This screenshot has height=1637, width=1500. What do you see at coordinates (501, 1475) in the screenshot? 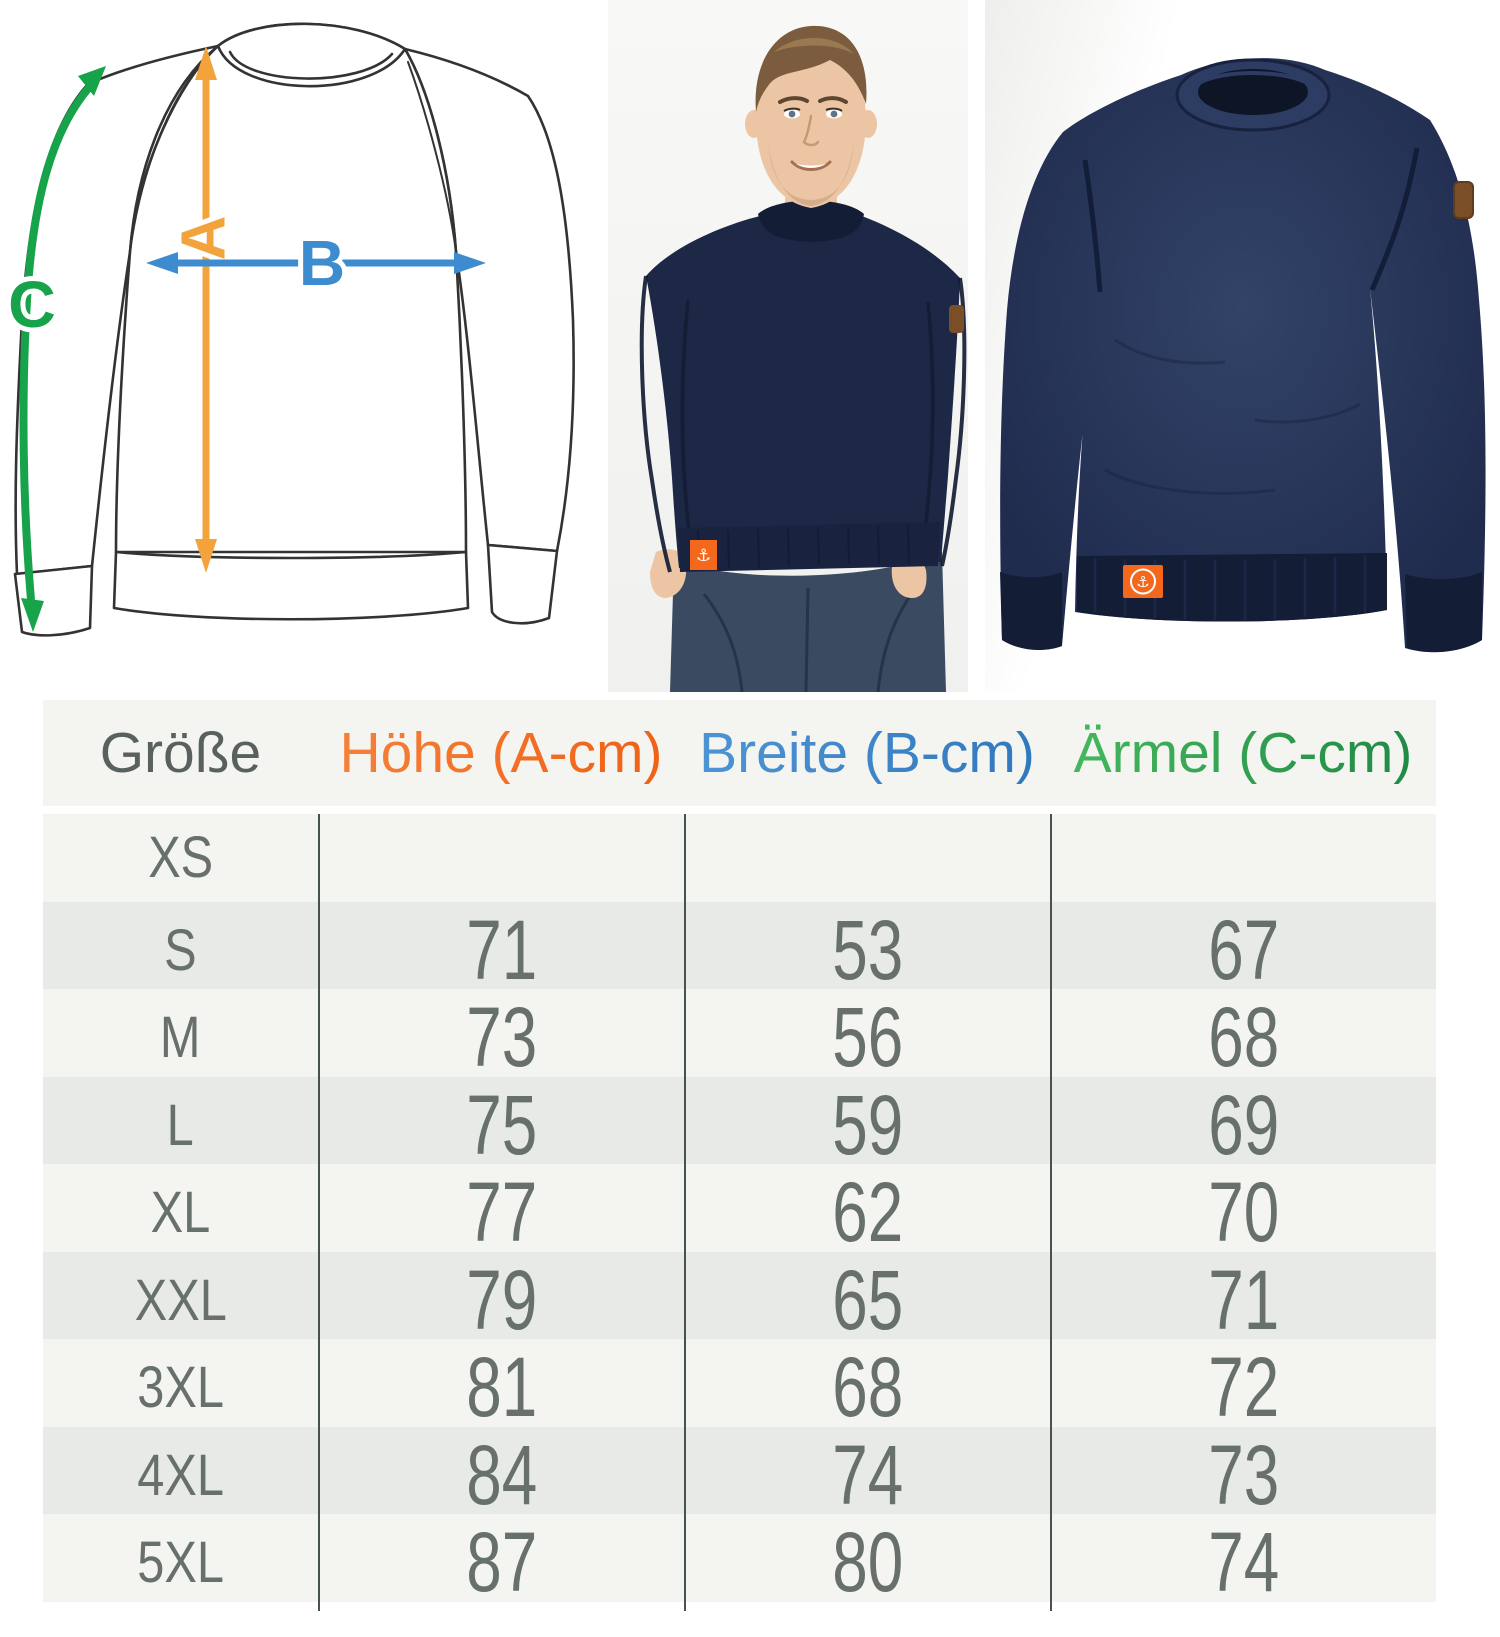
I see `hoehe-cell: 84` at bounding box center [501, 1475].